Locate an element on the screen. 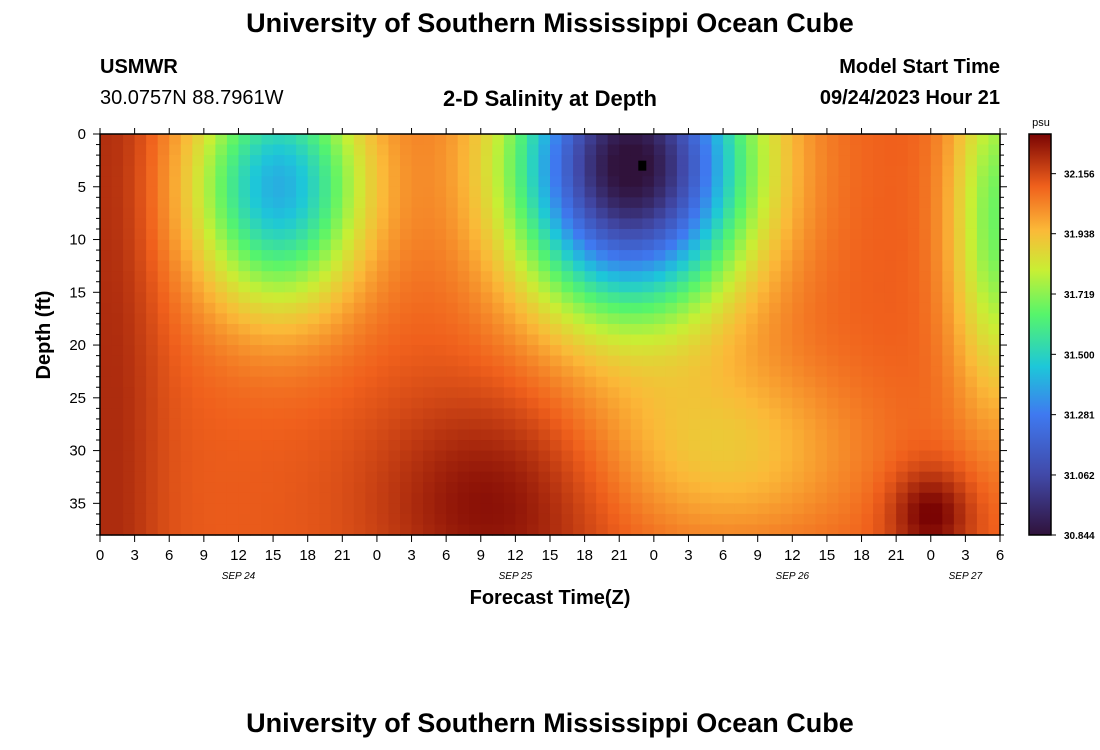 This screenshot has width=1100, height=750. y-tick-label: 25 is located at coordinates (77, 398).